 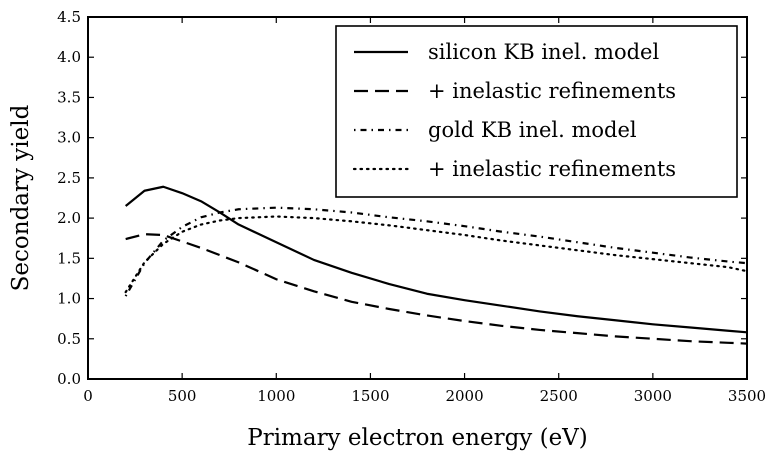 I want to click on x-tick-label: 2000, so click(x=464, y=396).